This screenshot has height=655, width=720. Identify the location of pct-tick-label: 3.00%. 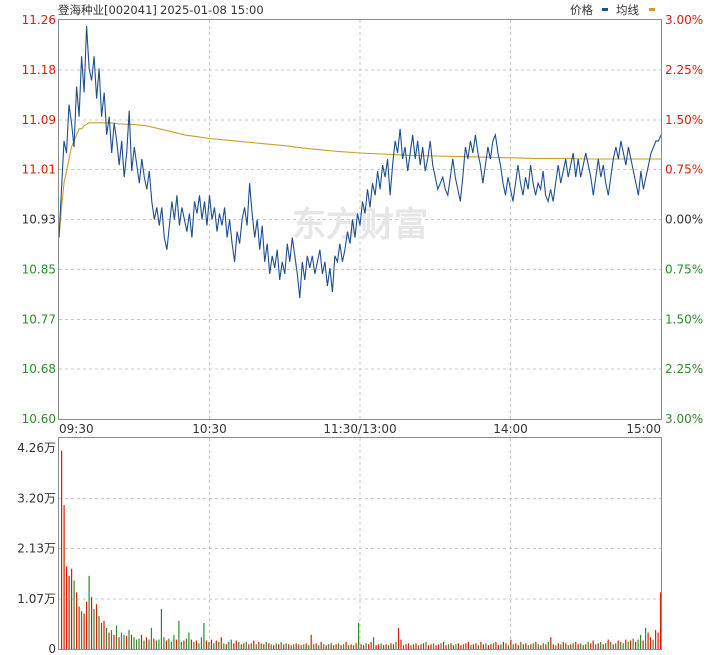
(684, 20).